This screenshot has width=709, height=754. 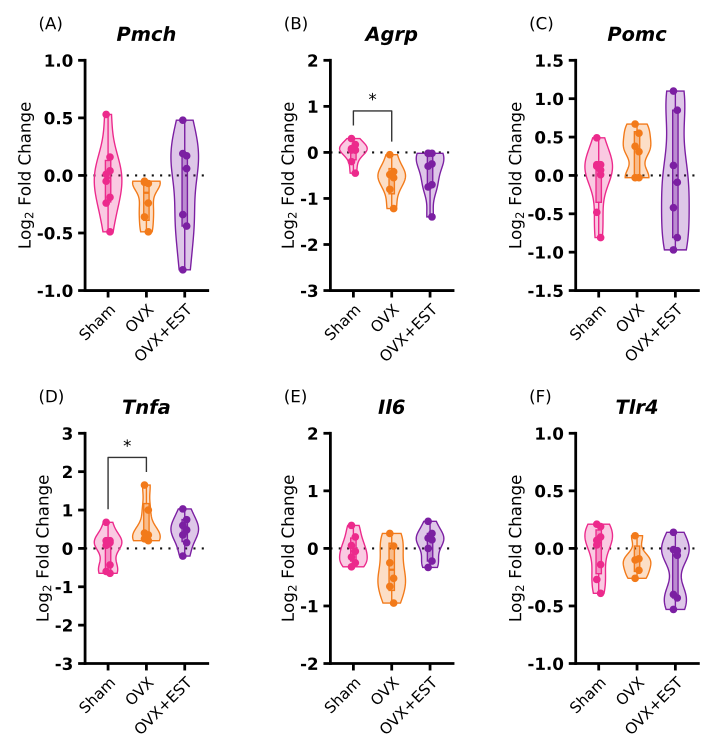 What do you see at coordinates (51, 24) in the screenshot?
I see `text: (A)` at bounding box center [51, 24].